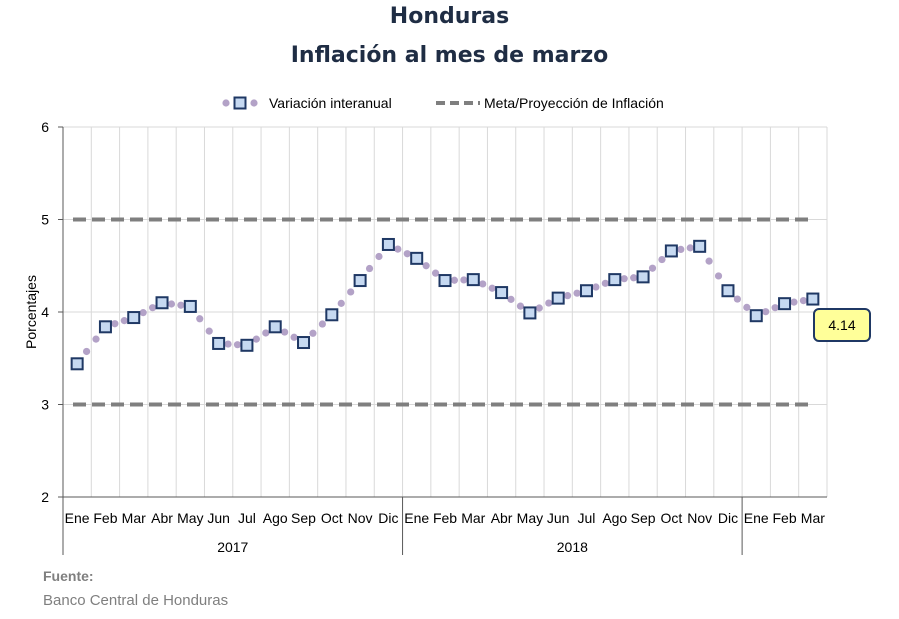  What do you see at coordinates (45, 127) in the screenshot?
I see `y-tick-label: 6` at bounding box center [45, 127].